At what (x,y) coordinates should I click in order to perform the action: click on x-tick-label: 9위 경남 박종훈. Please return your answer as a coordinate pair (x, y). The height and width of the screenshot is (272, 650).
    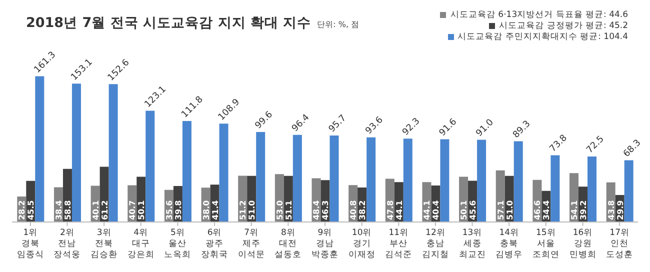
    Looking at the image, I should click on (325, 244).